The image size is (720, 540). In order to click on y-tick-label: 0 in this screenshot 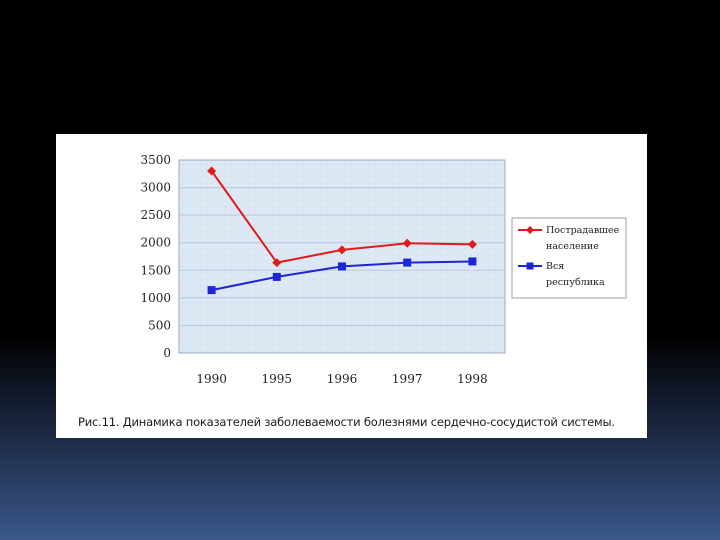, I will do `click(167, 353)`.